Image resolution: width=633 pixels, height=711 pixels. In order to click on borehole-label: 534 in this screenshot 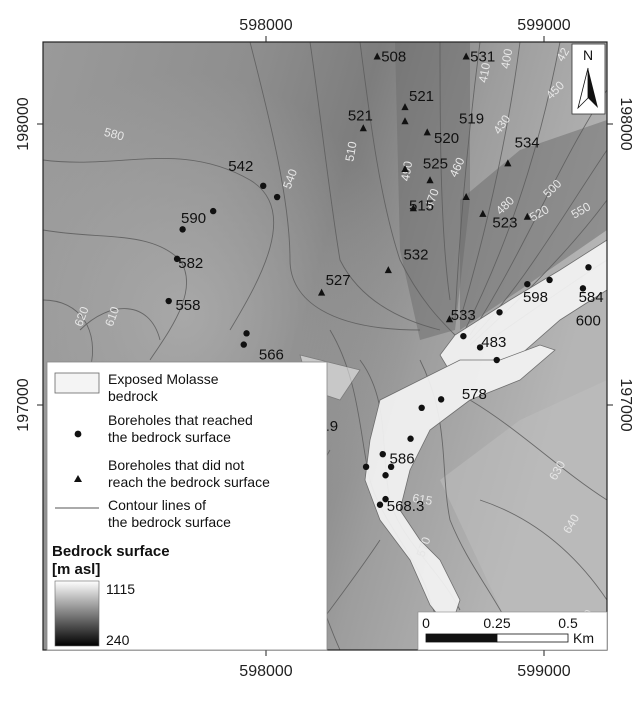, I will do `click(527, 142)`.